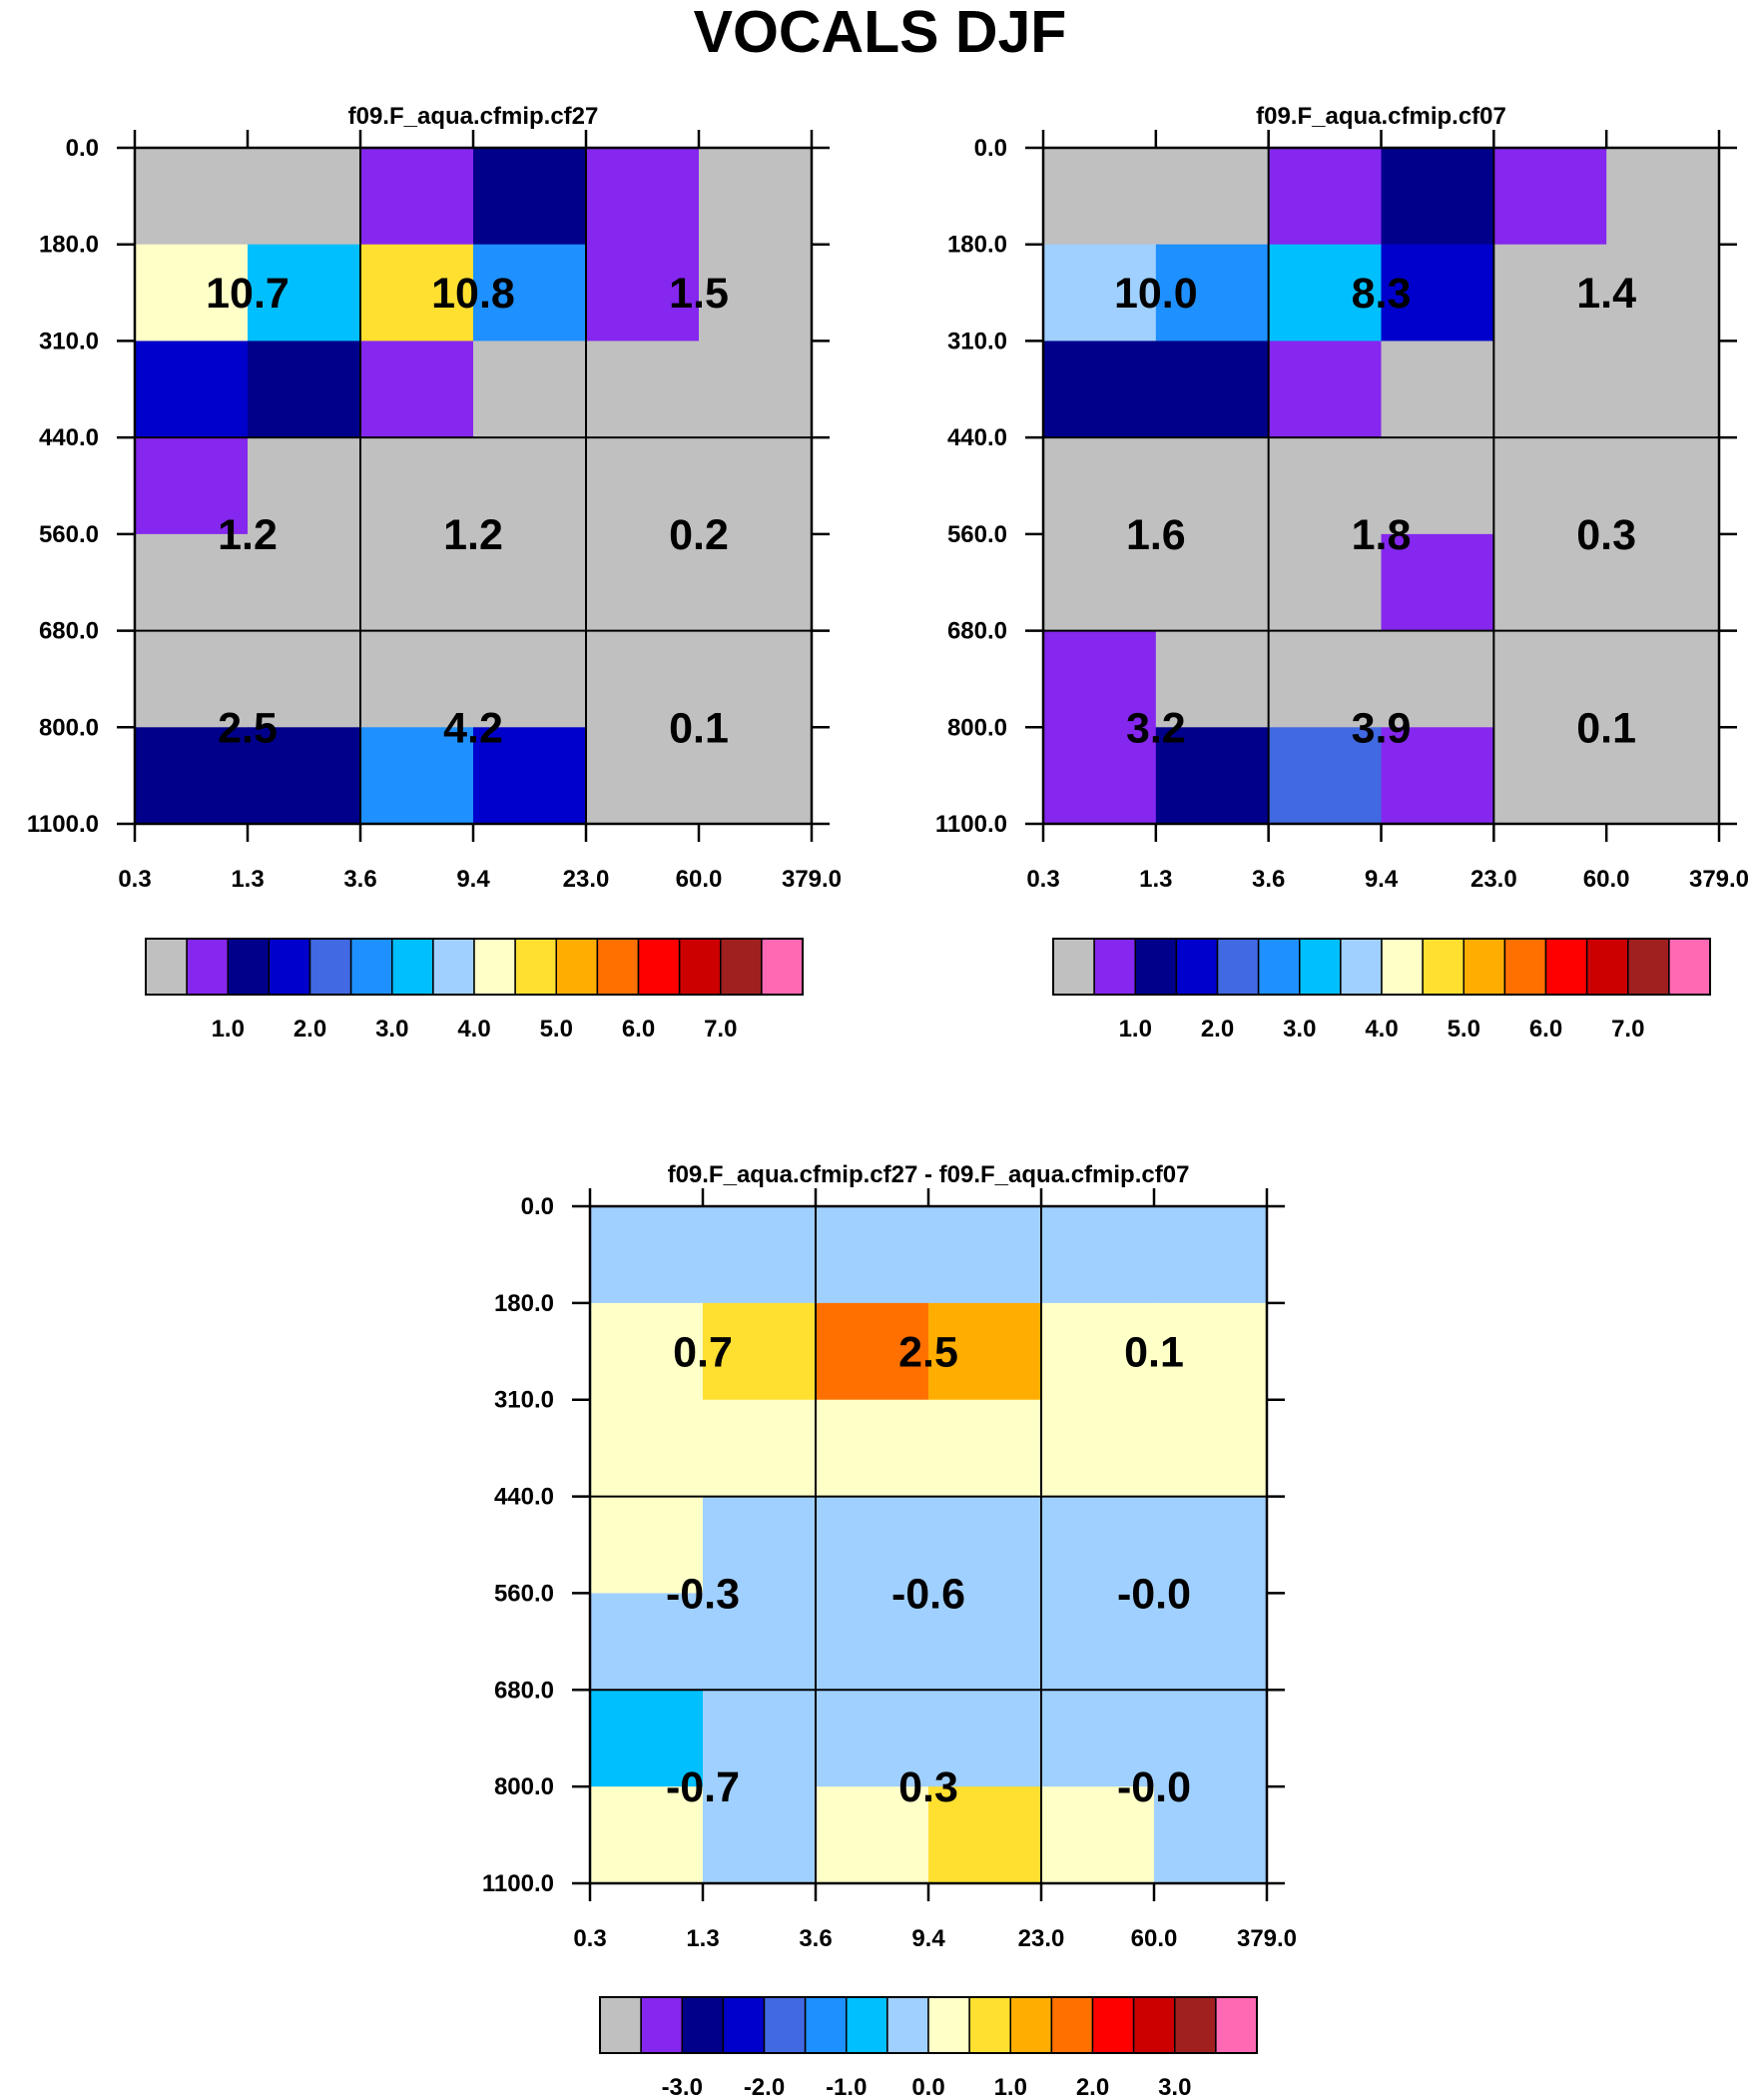 The width and height of the screenshot is (1760, 2100). I want to click on box-value: 0.2, so click(699, 535).